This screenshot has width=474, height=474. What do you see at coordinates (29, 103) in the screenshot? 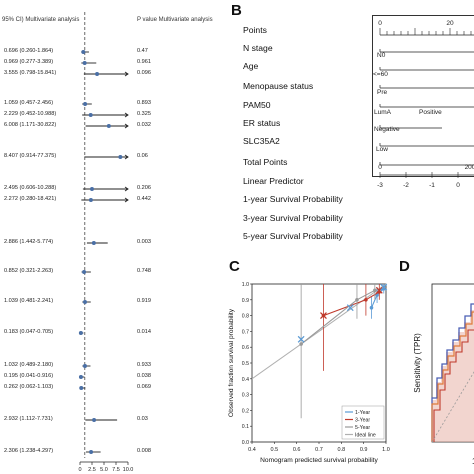
I see `forest-row-ci: 1.059 (0.457-2.456)` at bounding box center [29, 103].